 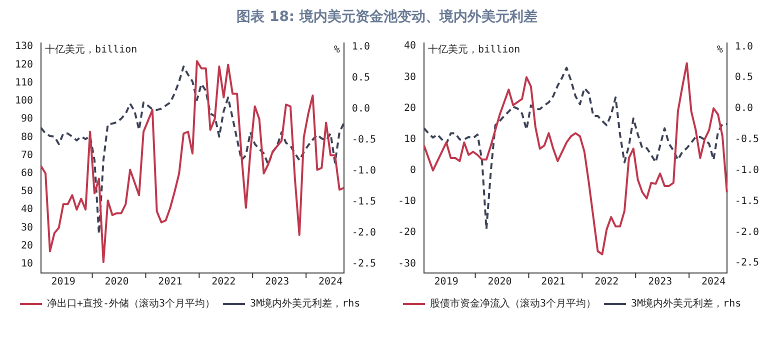 What do you see at coordinates (407, 232) in the screenshot?
I see `y-tick-label: -20` at bounding box center [407, 232].